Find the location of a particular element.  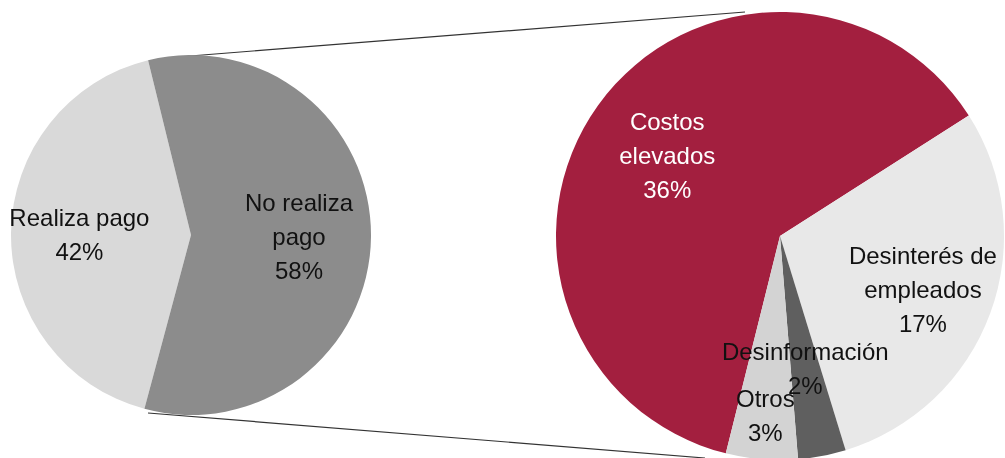

data-label: 42% is located at coordinates (79, 251).